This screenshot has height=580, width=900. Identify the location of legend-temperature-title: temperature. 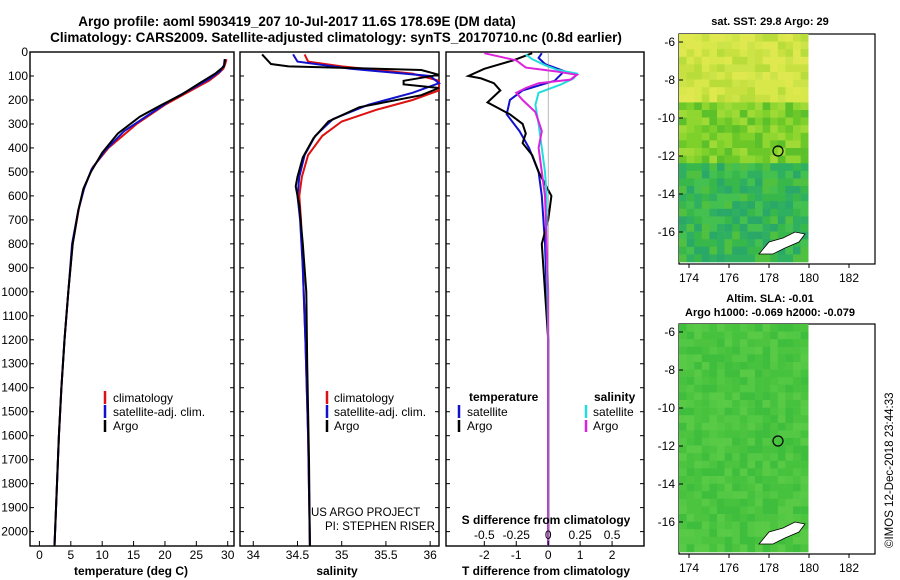
(504, 397).